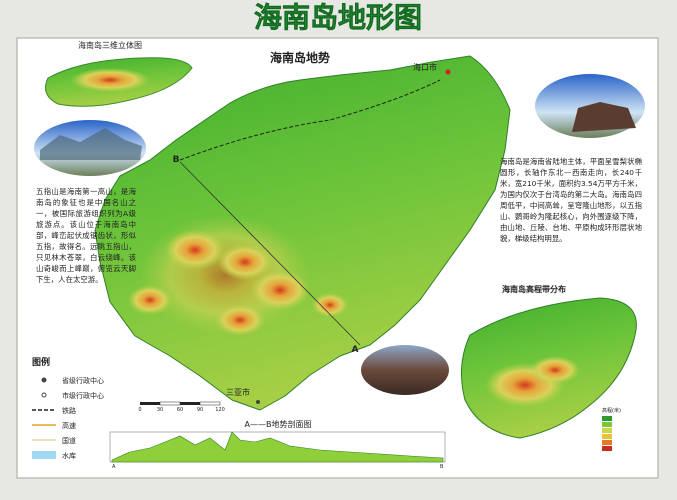 The width and height of the screenshot is (677, 500). What do you see at coordinates (69, 440) in the screenshot?
I see `legend-label: 国道` at bounding box center [69, 440].